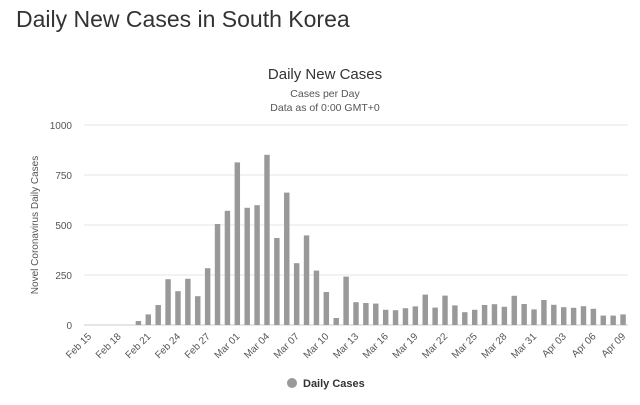 The height and width of the screenshot is (405, 640). What do you see at coordinates (325, 74) in the screenshot?
I see `chart-title: Daily New Cases` at bounding box center [325, 74].